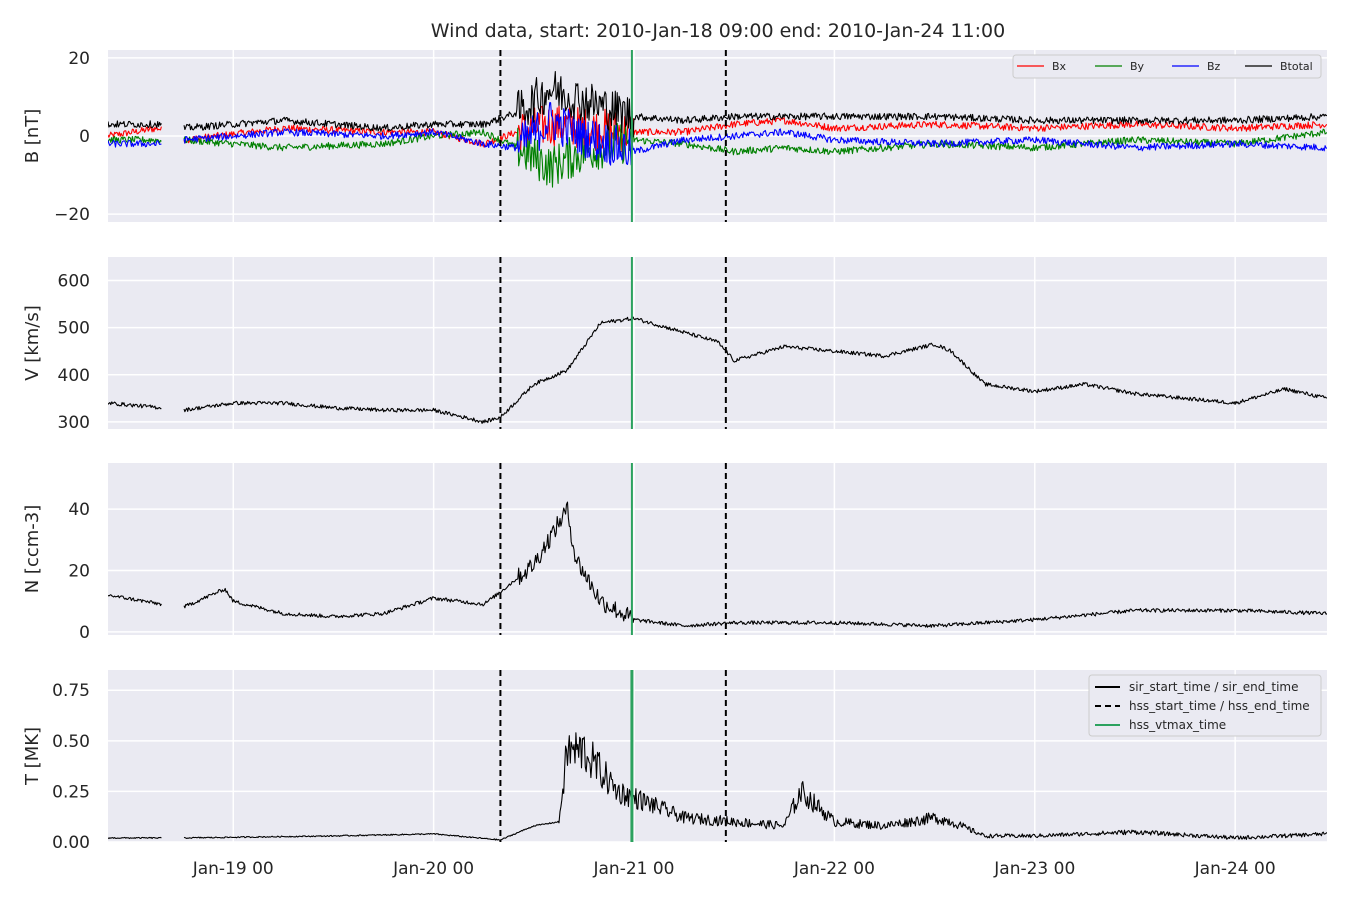 Image resolution: width=1350 pixels, height=900 pixels. I want to click on series-line-bz, so click(717, 134).